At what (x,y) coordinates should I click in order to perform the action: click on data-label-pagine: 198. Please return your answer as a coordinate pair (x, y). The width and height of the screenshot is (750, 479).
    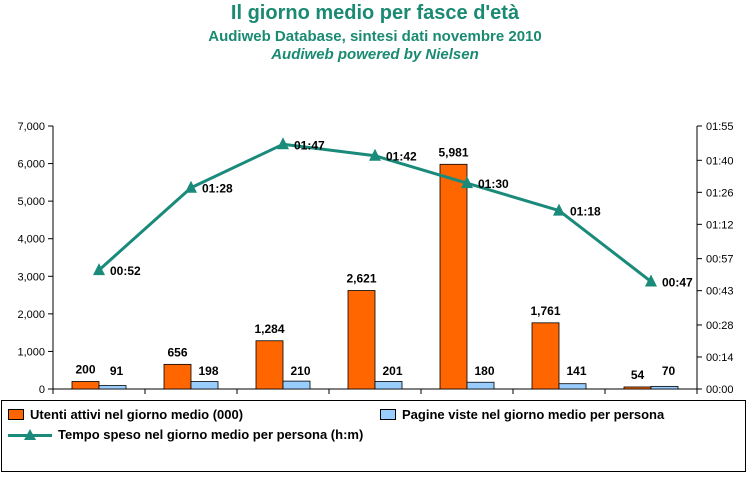
    Looking at the image, I should click on (208, 371).